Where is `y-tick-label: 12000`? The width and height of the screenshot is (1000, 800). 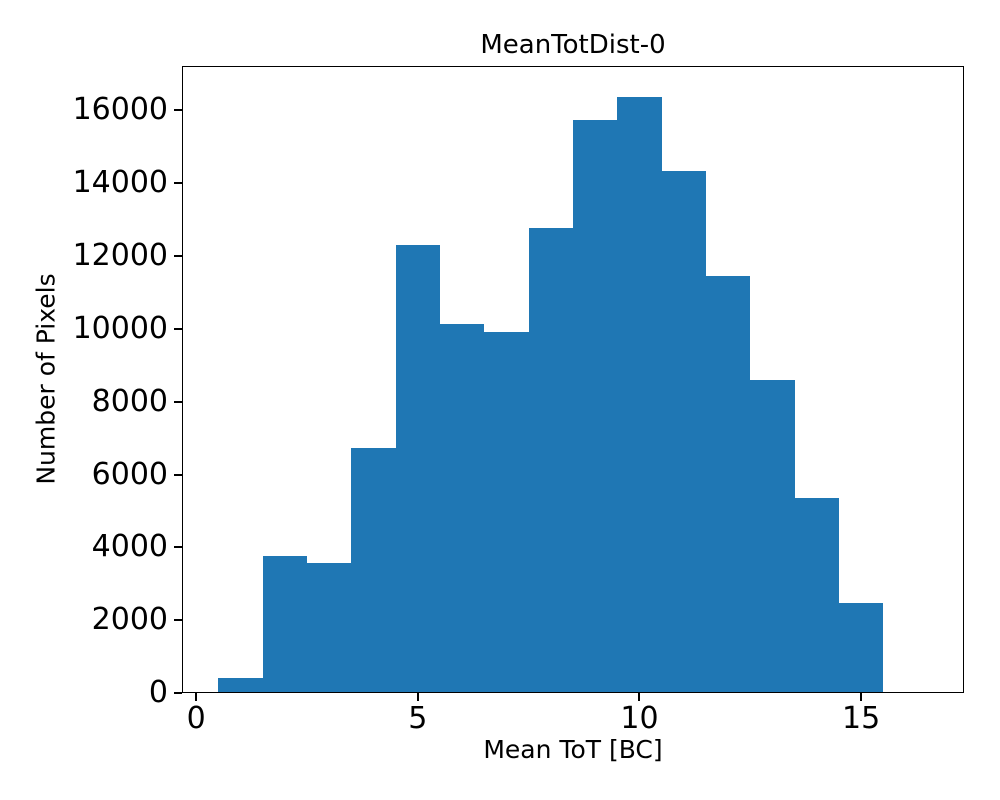
y-tick-label: 12000 is located at coordinates (120, 256).